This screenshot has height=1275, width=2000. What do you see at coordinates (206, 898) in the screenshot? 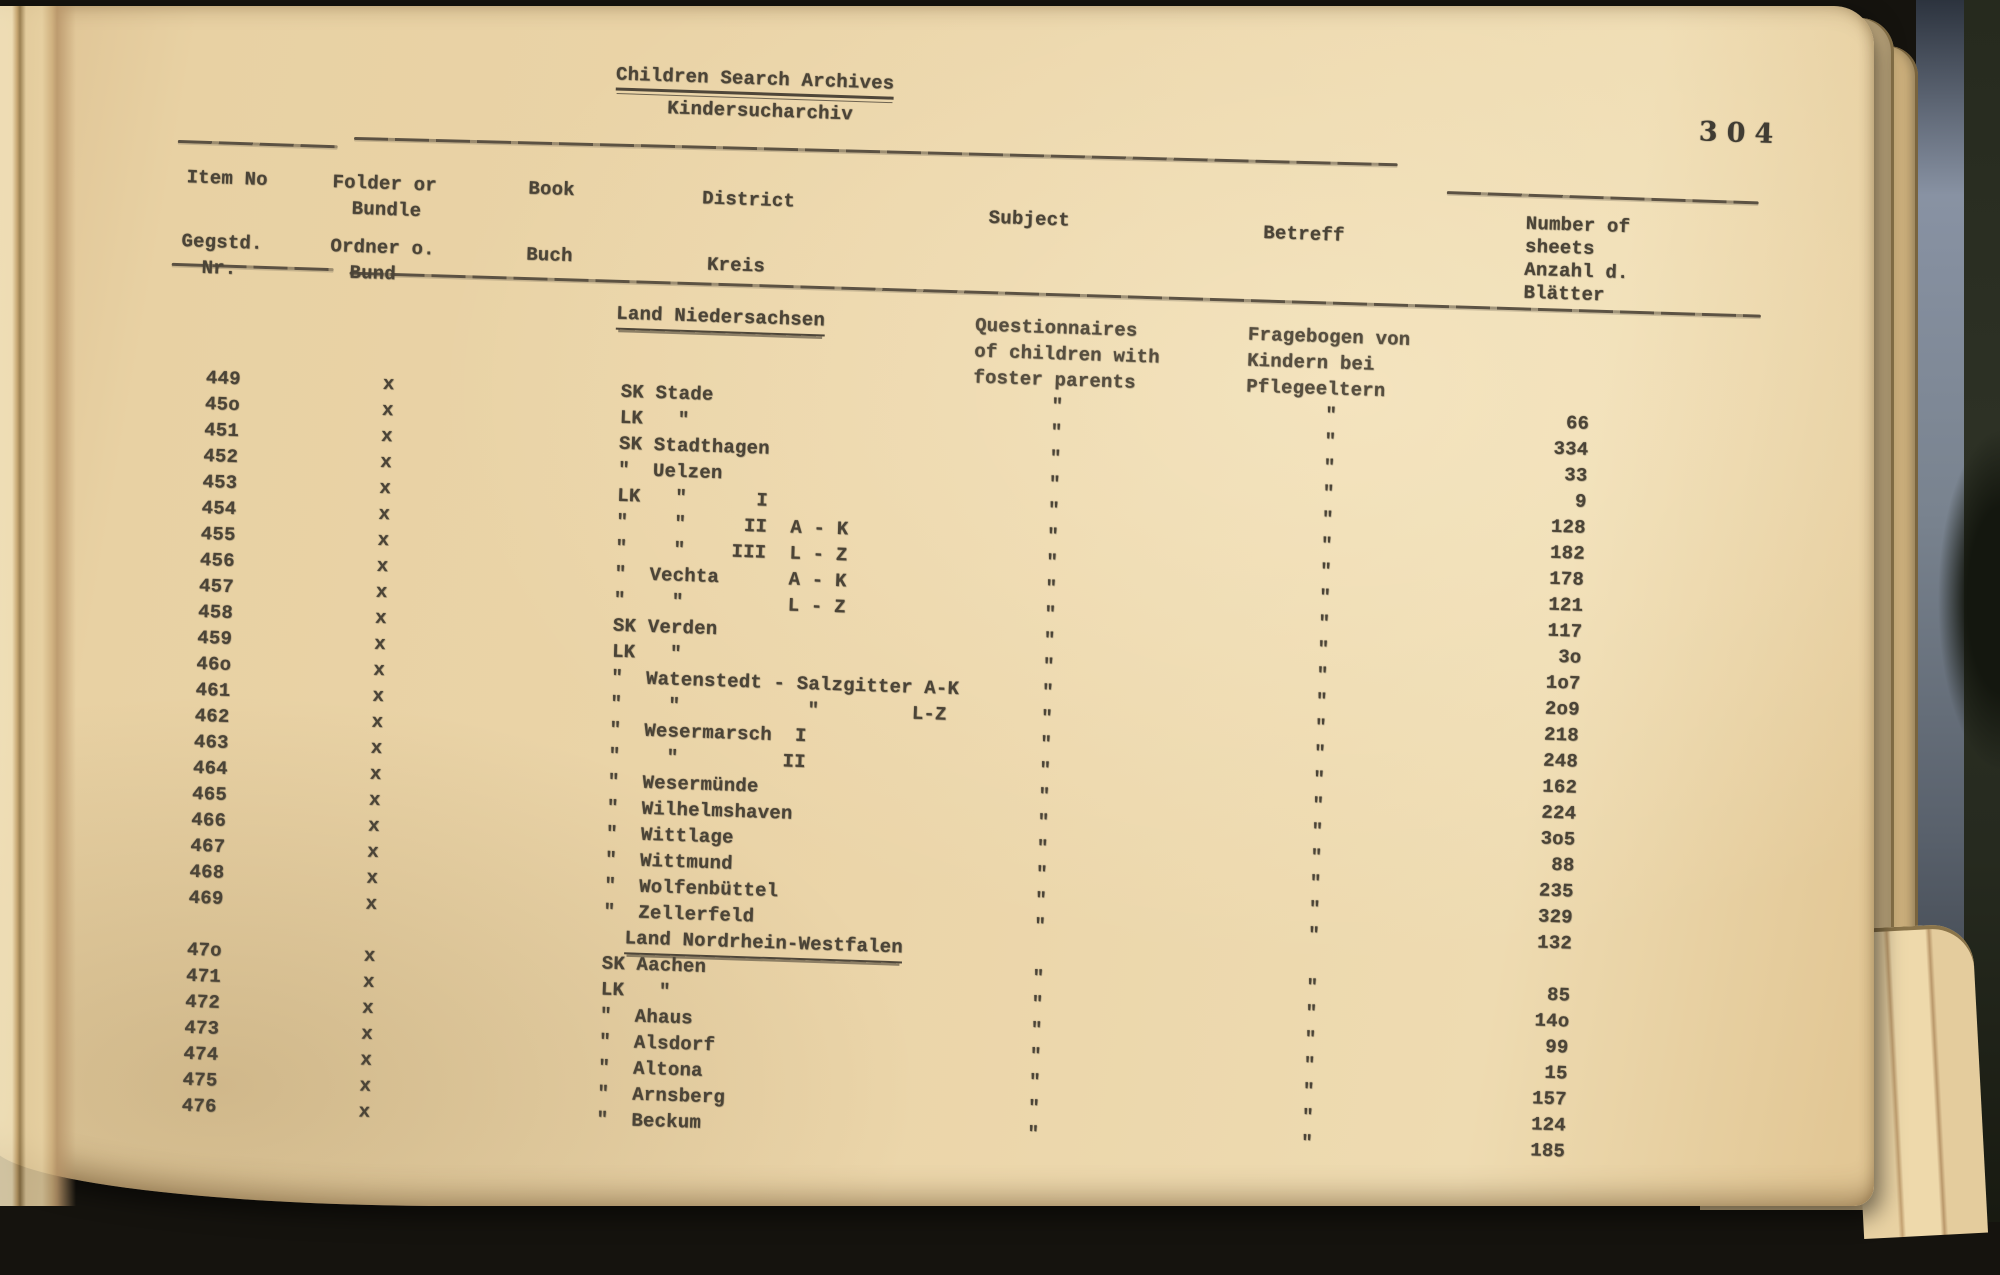
I see `cell-item-no: 469` at bounding box center [206, 898].